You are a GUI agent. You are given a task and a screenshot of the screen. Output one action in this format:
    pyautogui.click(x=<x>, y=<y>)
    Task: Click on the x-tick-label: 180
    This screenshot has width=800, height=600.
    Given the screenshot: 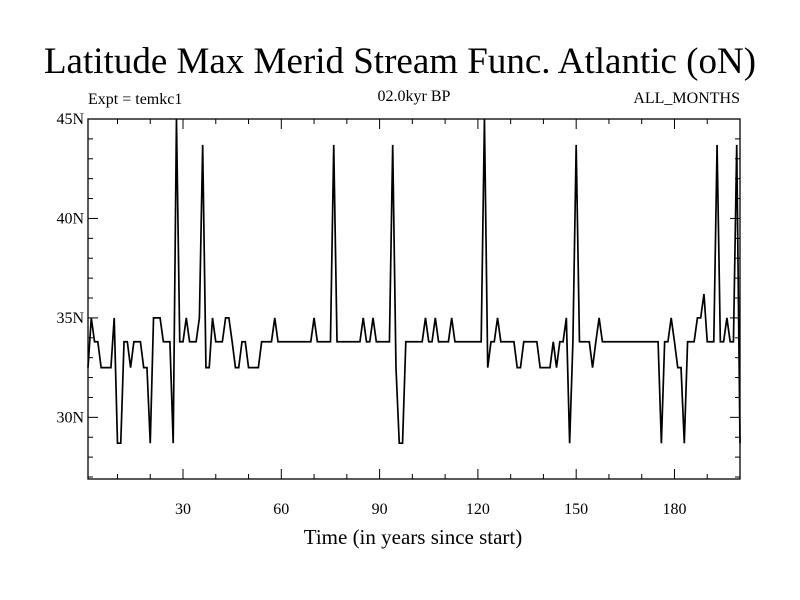 What is the action you would take?
    pyautogui.click(x=674, y=509)
    